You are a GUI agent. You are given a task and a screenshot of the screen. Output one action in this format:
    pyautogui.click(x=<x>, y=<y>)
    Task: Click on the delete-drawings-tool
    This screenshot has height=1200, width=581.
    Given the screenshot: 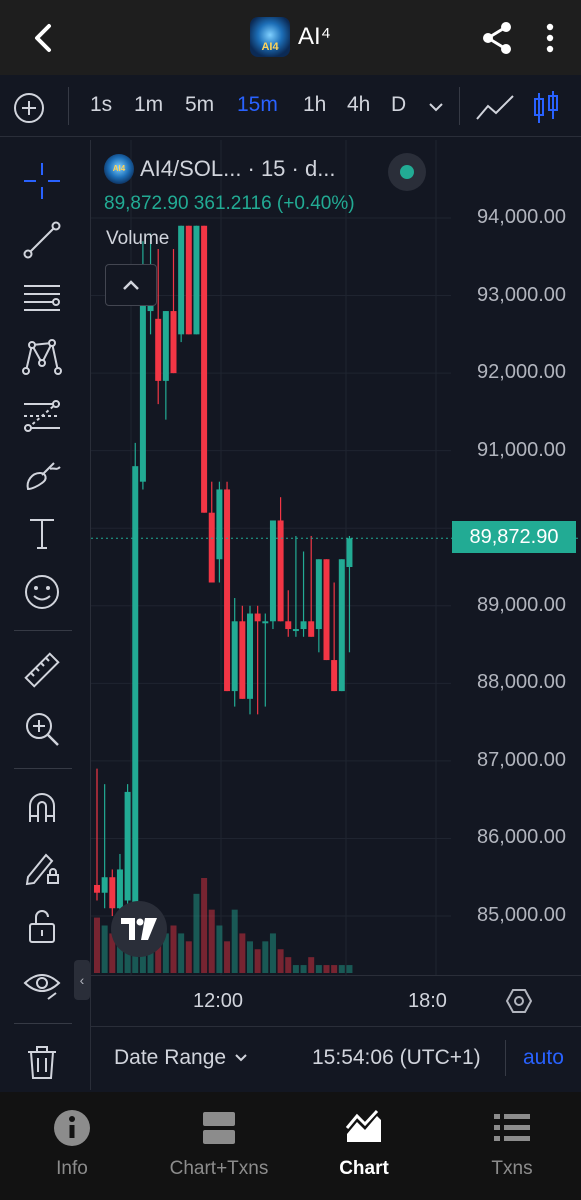 What is the action you would take?
    pyautogui.click(x=42, y=1062)
    